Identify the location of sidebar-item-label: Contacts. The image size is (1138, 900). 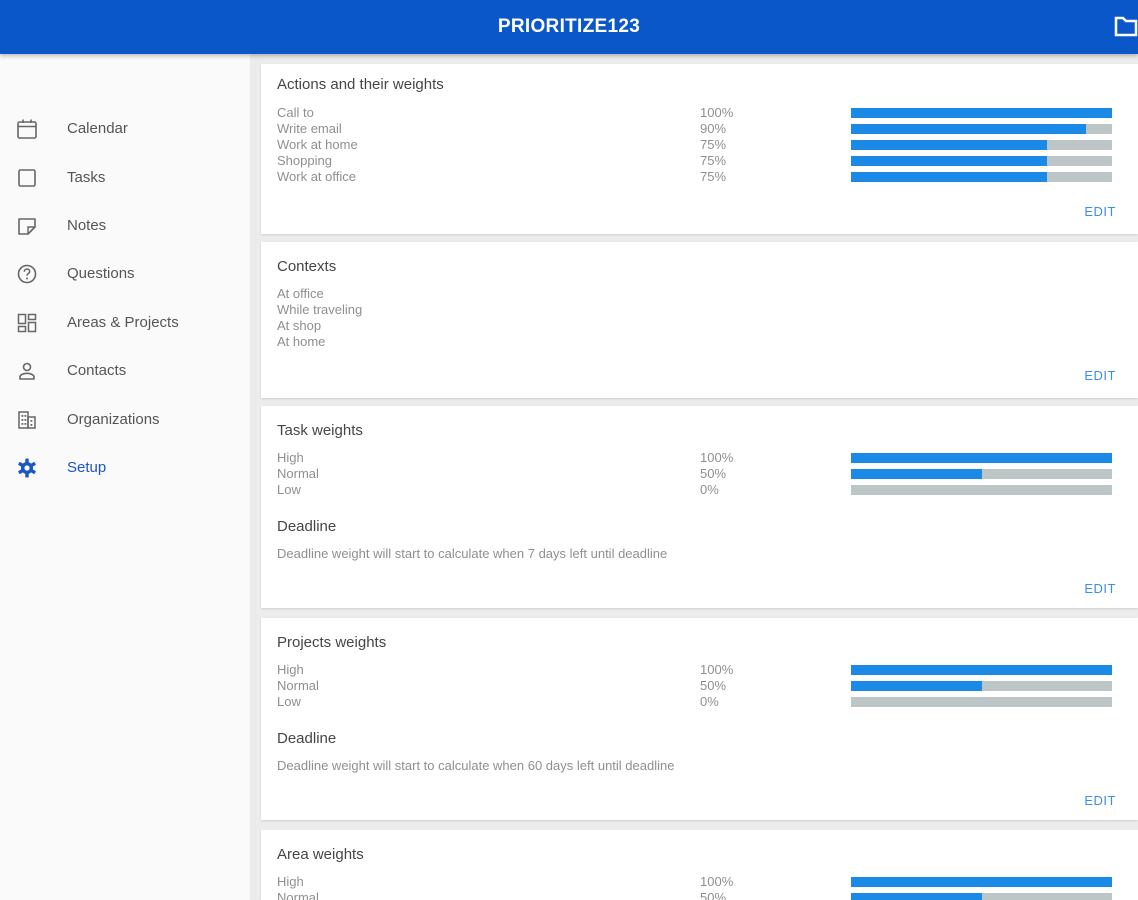
(97, 370).